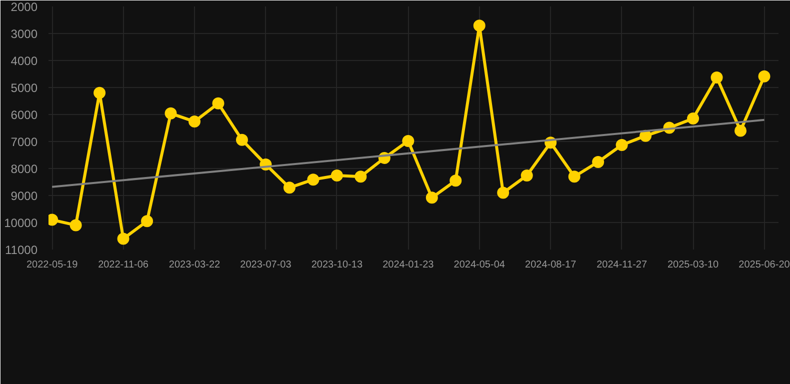  I want to click on x-tick-label: 2023-03-22, so click(194, 265).